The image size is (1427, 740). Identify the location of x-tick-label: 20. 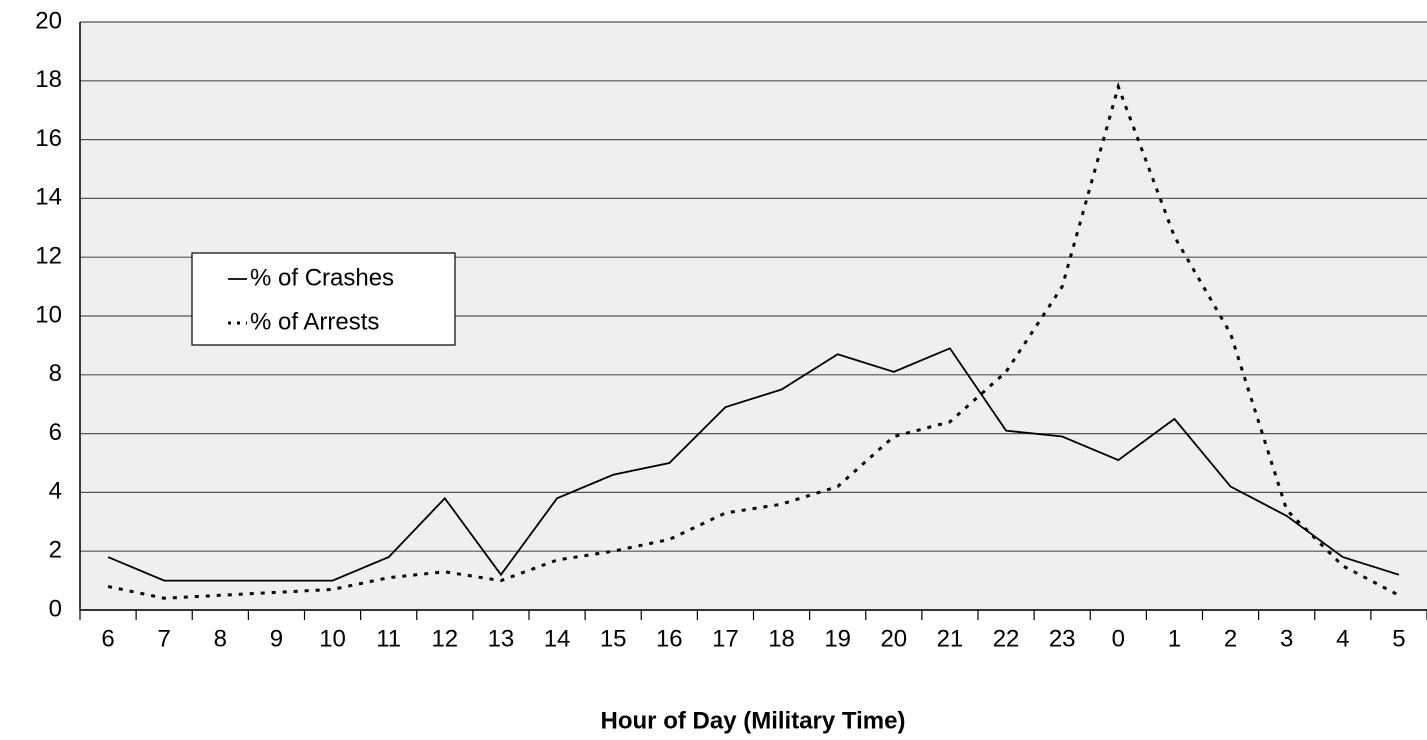
(893, 638).